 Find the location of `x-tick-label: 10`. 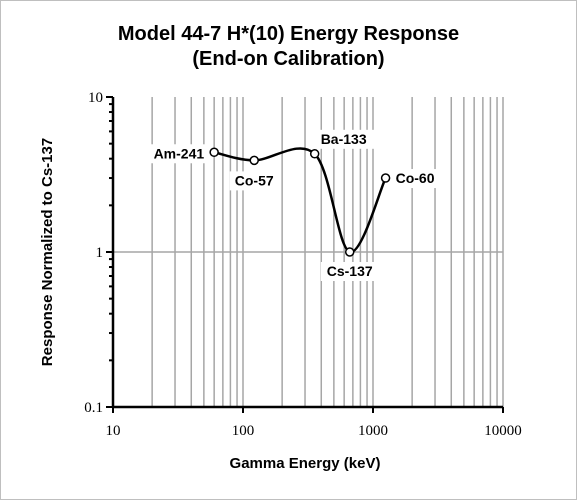

x-tick-label: 10 is located at coordinates (113, 431).